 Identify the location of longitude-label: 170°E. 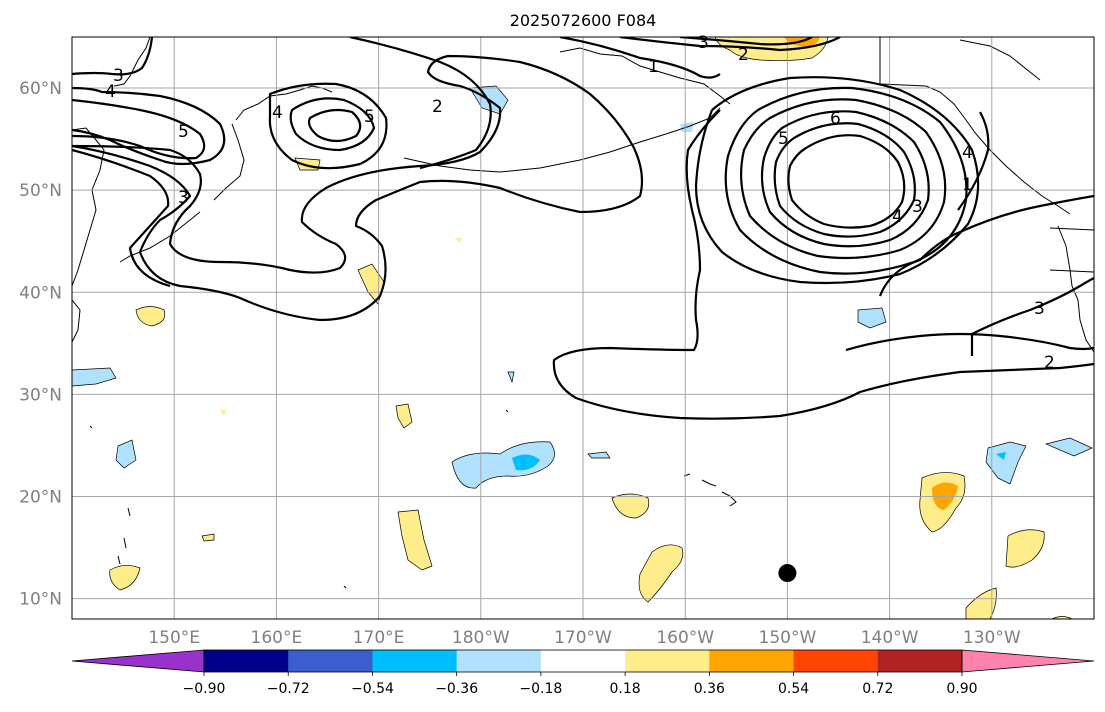
(379, 638).